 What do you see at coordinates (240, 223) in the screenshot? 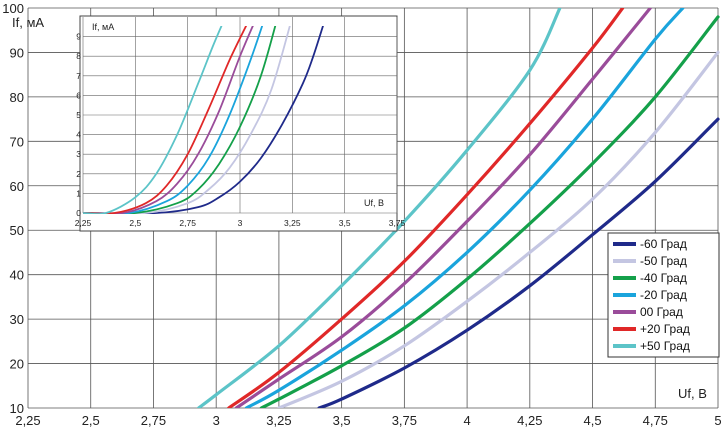
I see `inset-x-tick: 3` at bounding box center [240, 223].